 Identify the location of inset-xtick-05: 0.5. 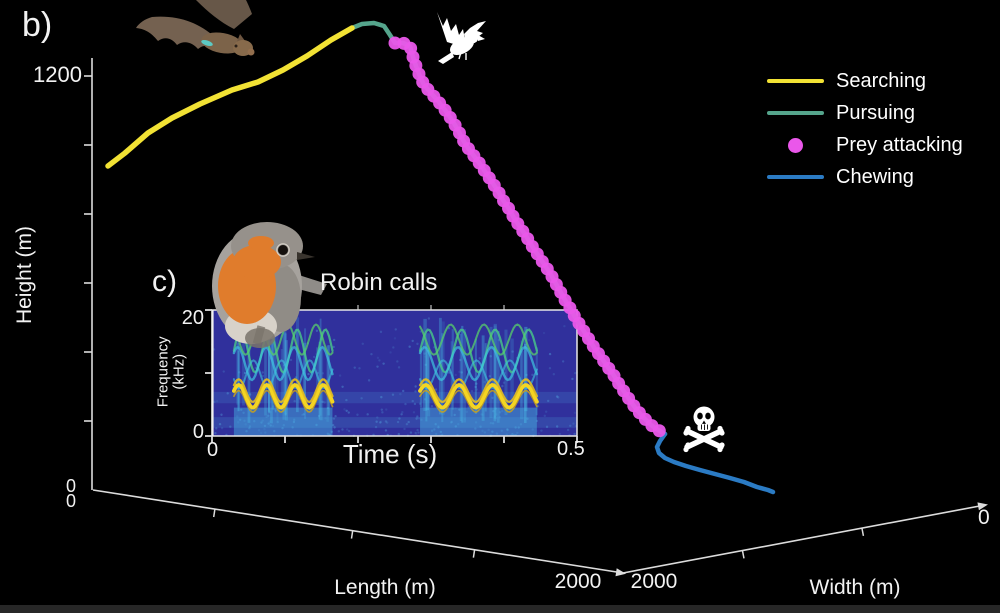
(571, 449).